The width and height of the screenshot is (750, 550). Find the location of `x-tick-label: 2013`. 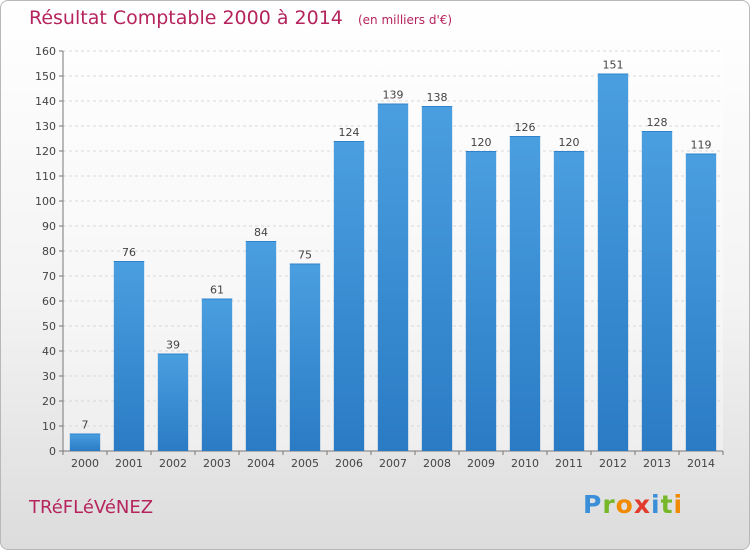

x-tick-label: 2013 is located at coordinates (657, 463).